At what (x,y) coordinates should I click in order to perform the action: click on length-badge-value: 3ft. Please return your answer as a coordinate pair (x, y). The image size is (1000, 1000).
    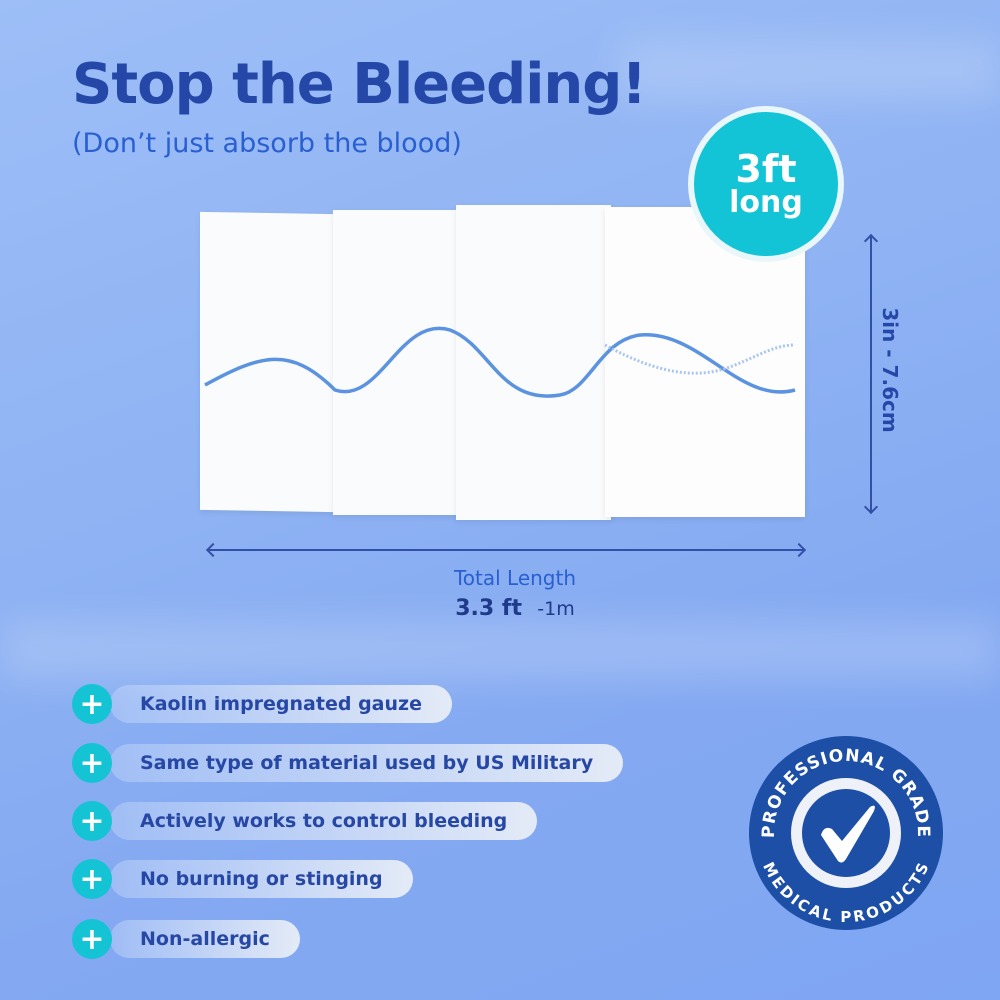
    Looking at the image, I should click on (766, 169).